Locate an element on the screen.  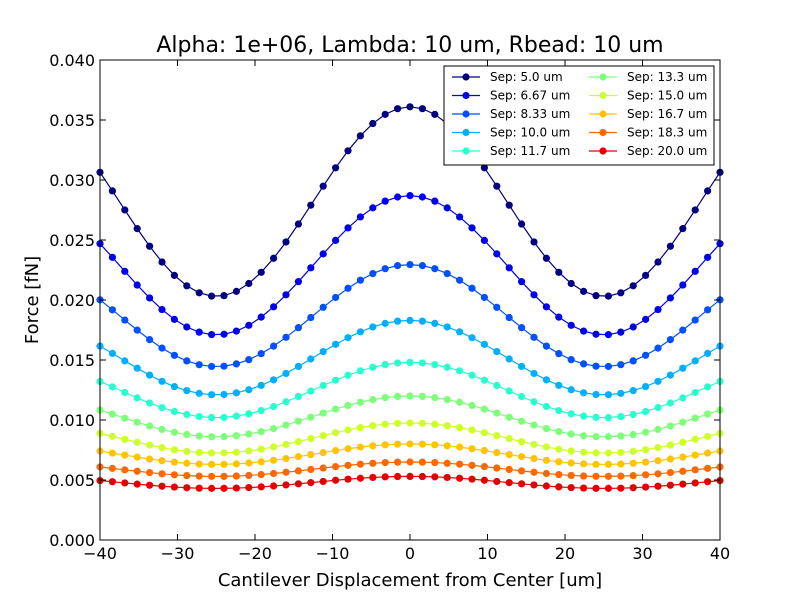
x-tick-label: 30 is located at coordinates (642, 553).